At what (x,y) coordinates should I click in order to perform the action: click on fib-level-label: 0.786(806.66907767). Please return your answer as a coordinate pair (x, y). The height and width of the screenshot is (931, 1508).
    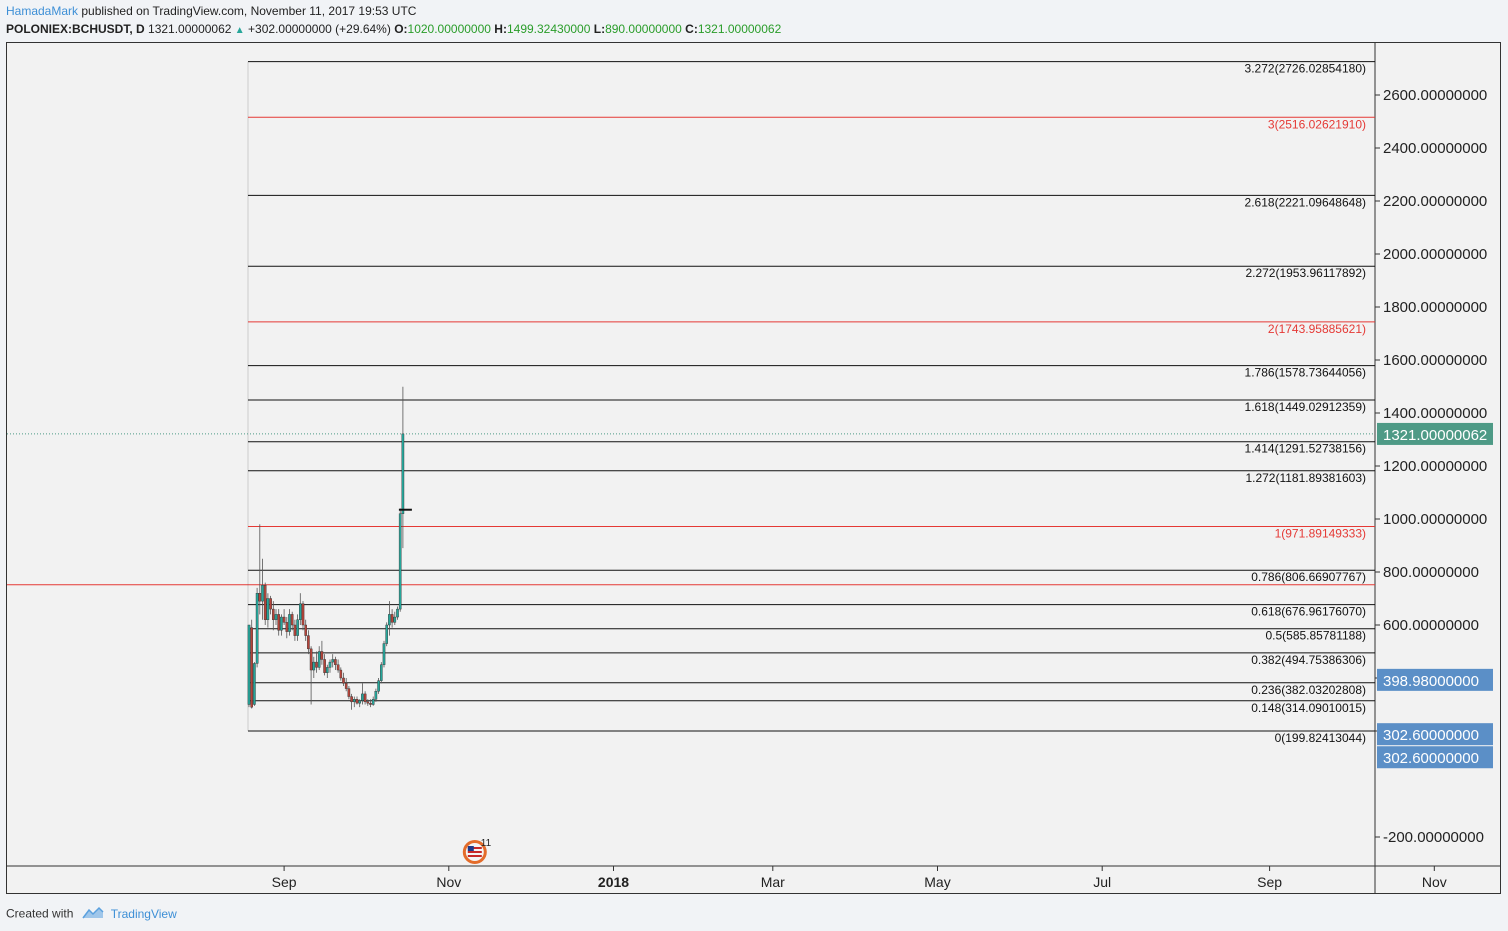
    Looking at the image, I should click on (1308, 577).